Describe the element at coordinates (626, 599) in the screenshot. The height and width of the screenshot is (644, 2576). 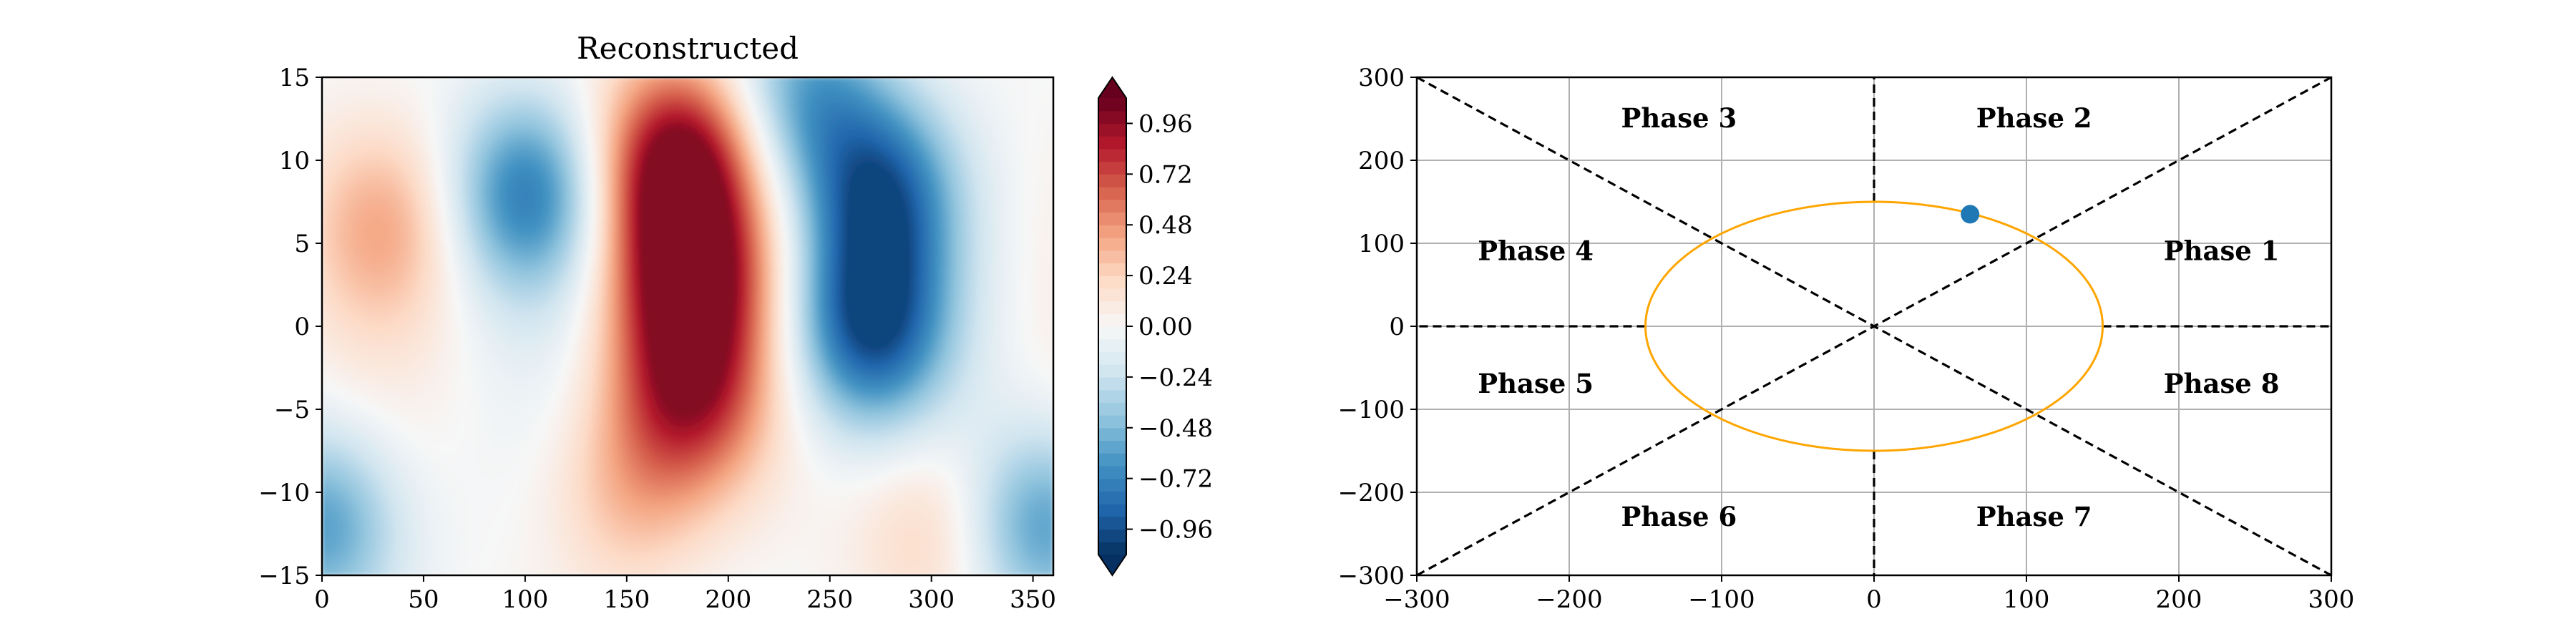
I see `heatmap-x-tick-label: 150` at that location.